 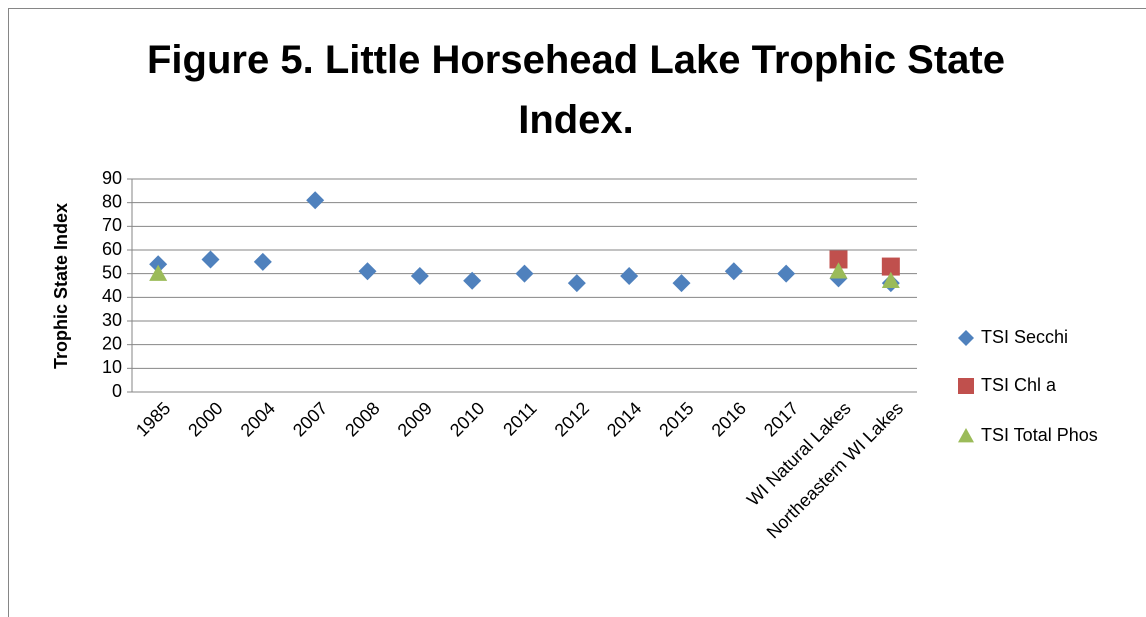 What do you see at coordinates (112, 201) in the screenshot?
I see `y-tick-label: 80` at bounding box center [112, 201].